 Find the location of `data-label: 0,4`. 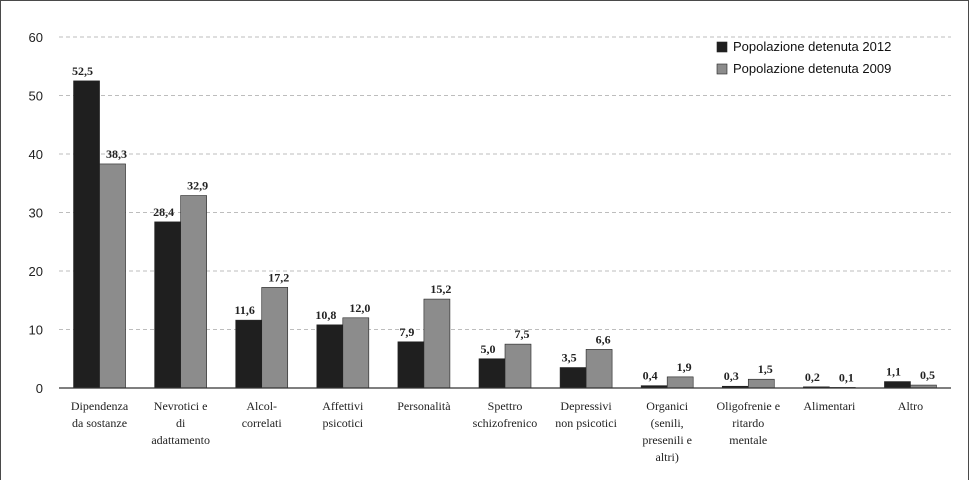

data-label: 0,4 is located at coordinates (650, 376).